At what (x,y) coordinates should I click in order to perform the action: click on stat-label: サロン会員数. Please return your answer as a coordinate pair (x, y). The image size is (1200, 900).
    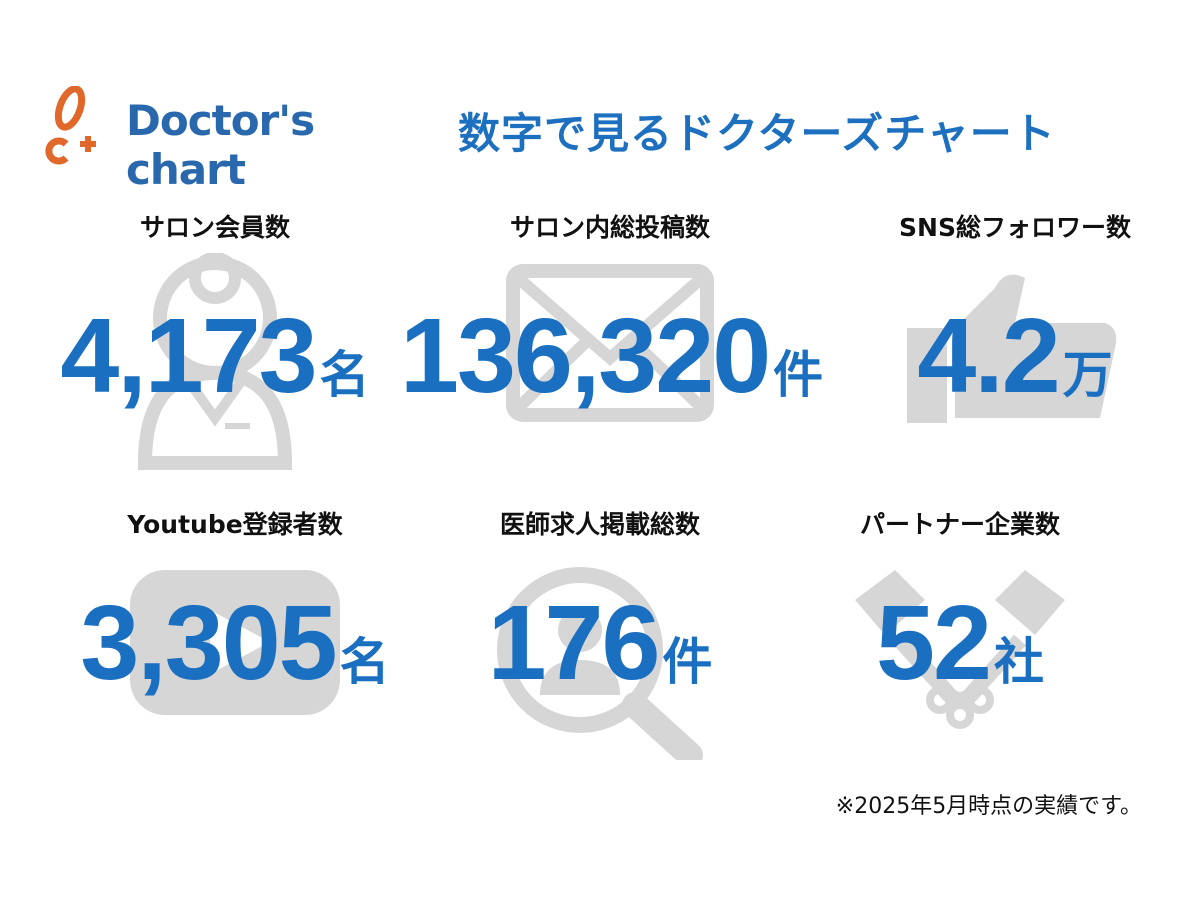
    Looking at the image, I should click on (214, 227).